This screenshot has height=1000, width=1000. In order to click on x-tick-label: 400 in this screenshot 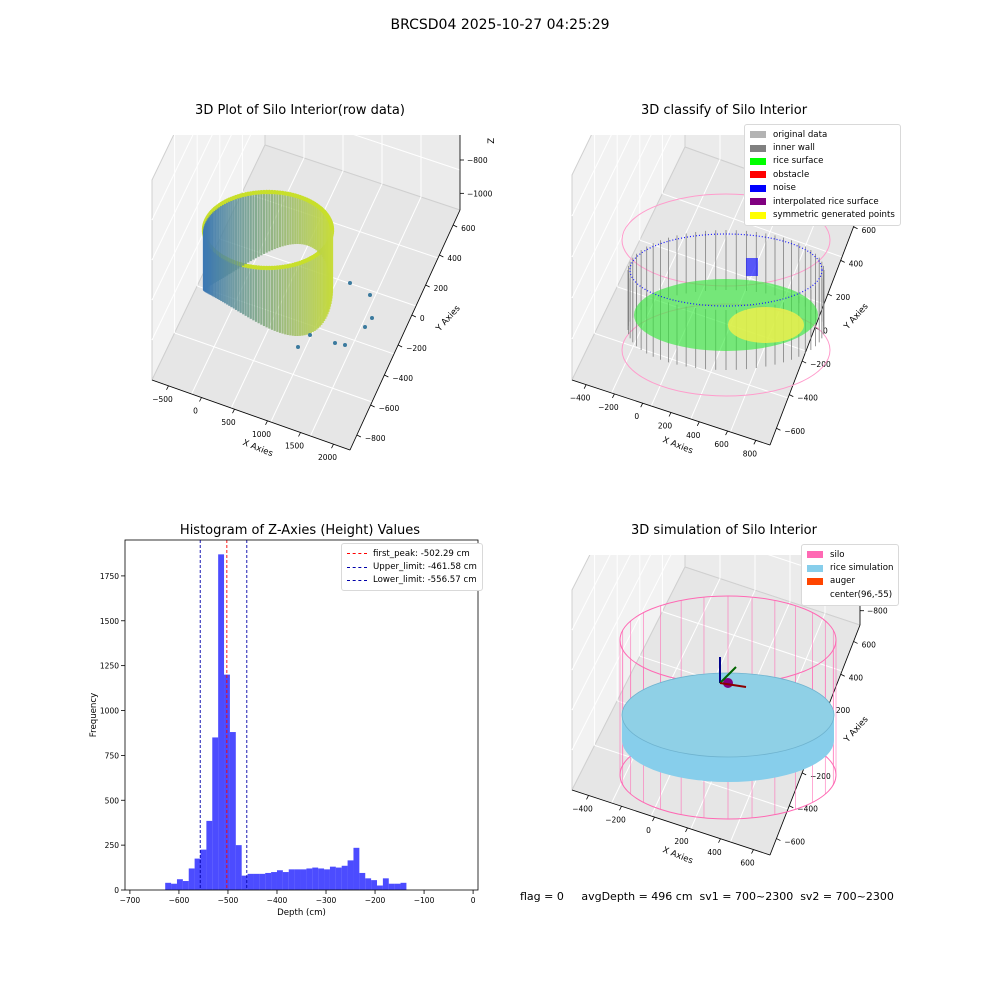, I will do `click(714, 852)`.